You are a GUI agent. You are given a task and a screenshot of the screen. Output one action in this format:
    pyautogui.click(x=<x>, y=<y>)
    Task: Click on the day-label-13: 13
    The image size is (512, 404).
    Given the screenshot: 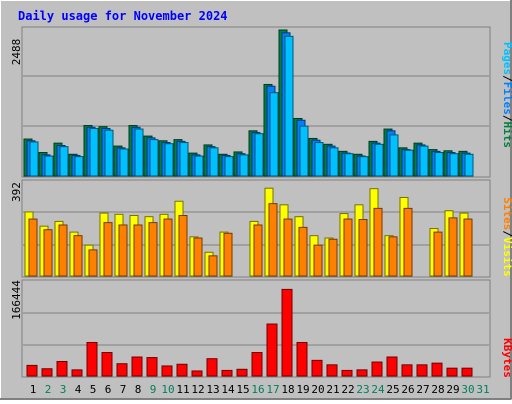 What is the action you would take?
    pyautogui.click(x=212, y=389)
    